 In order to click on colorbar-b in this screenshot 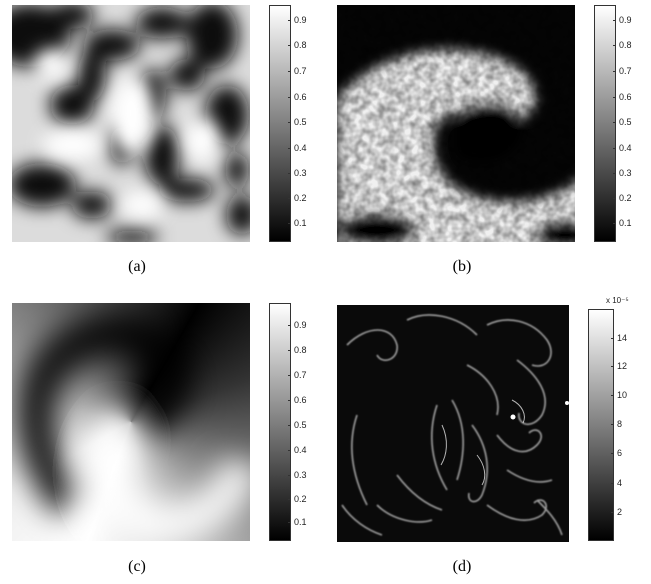, I will do `click(605, 123)`.